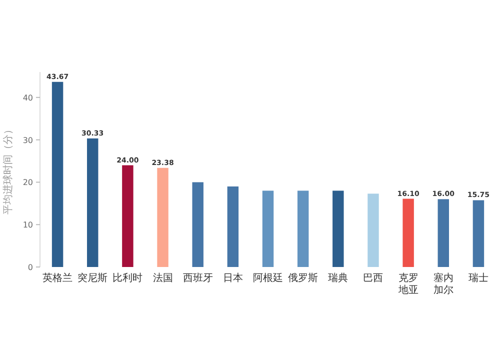 The image size is (500, 362). I want to click on x-tick-label: 突尼斯, so click(93, 278).